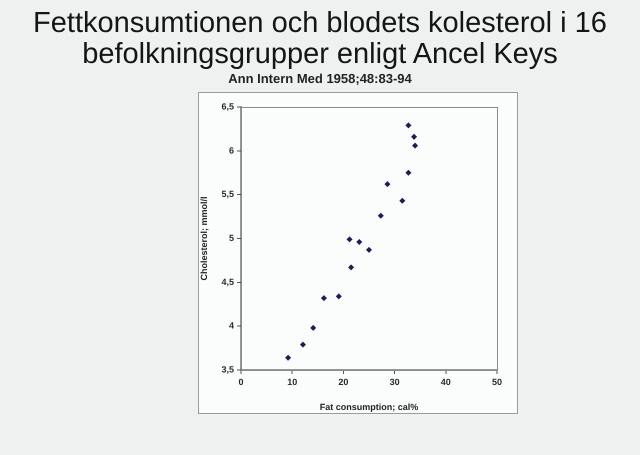 This screenshot has width=640, height=455. What do you see at coordinates (227, 369) in the screenshot?
I see `y-tick-label: 3,5` at bounding box center [227, 369].